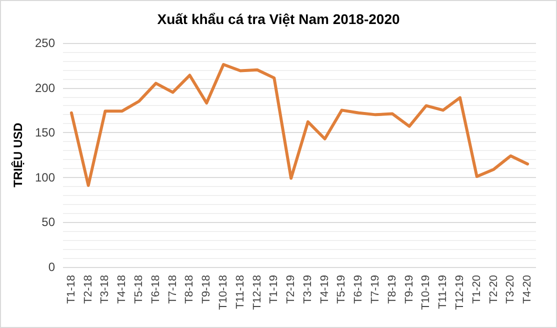  Describe the element at coordinates (45, 87) in the screenshot. I see `y-tick-label: 200` at that location.